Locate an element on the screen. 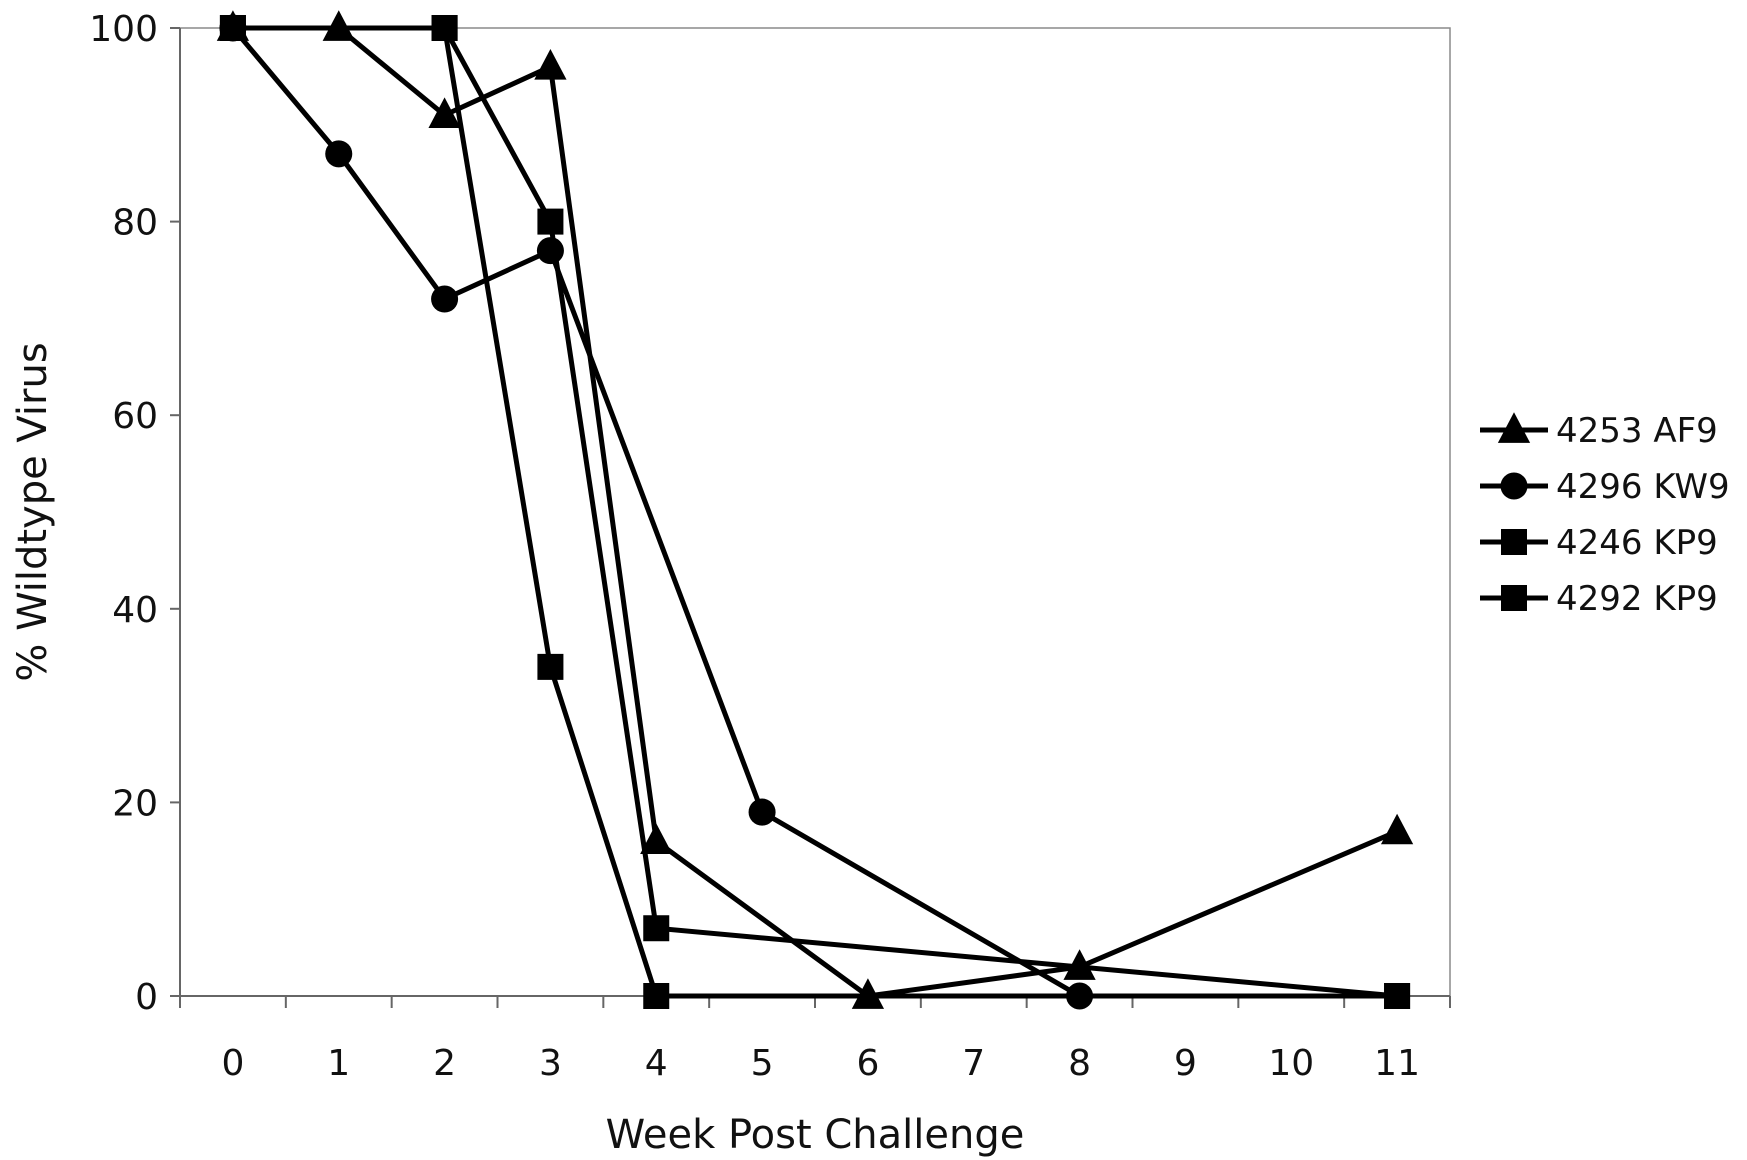 The image size is (1747, 1160). legend-item-4246-kp9: 4246 KP9 is located at coordinates (1599, 543).